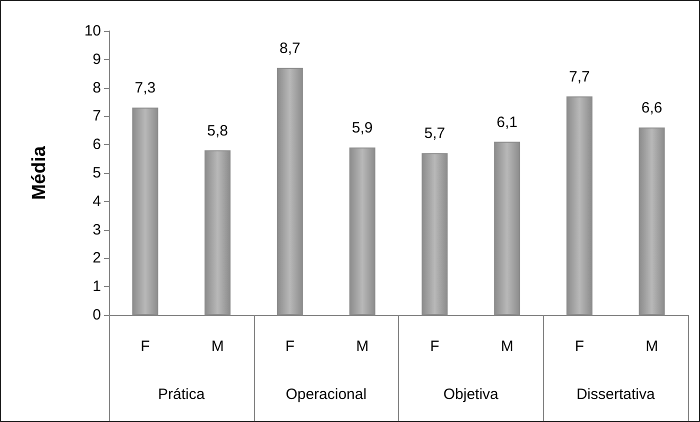 This screenshot has width=700, height=422. I want to click on y-tick-label: 9, so click(96, 59).